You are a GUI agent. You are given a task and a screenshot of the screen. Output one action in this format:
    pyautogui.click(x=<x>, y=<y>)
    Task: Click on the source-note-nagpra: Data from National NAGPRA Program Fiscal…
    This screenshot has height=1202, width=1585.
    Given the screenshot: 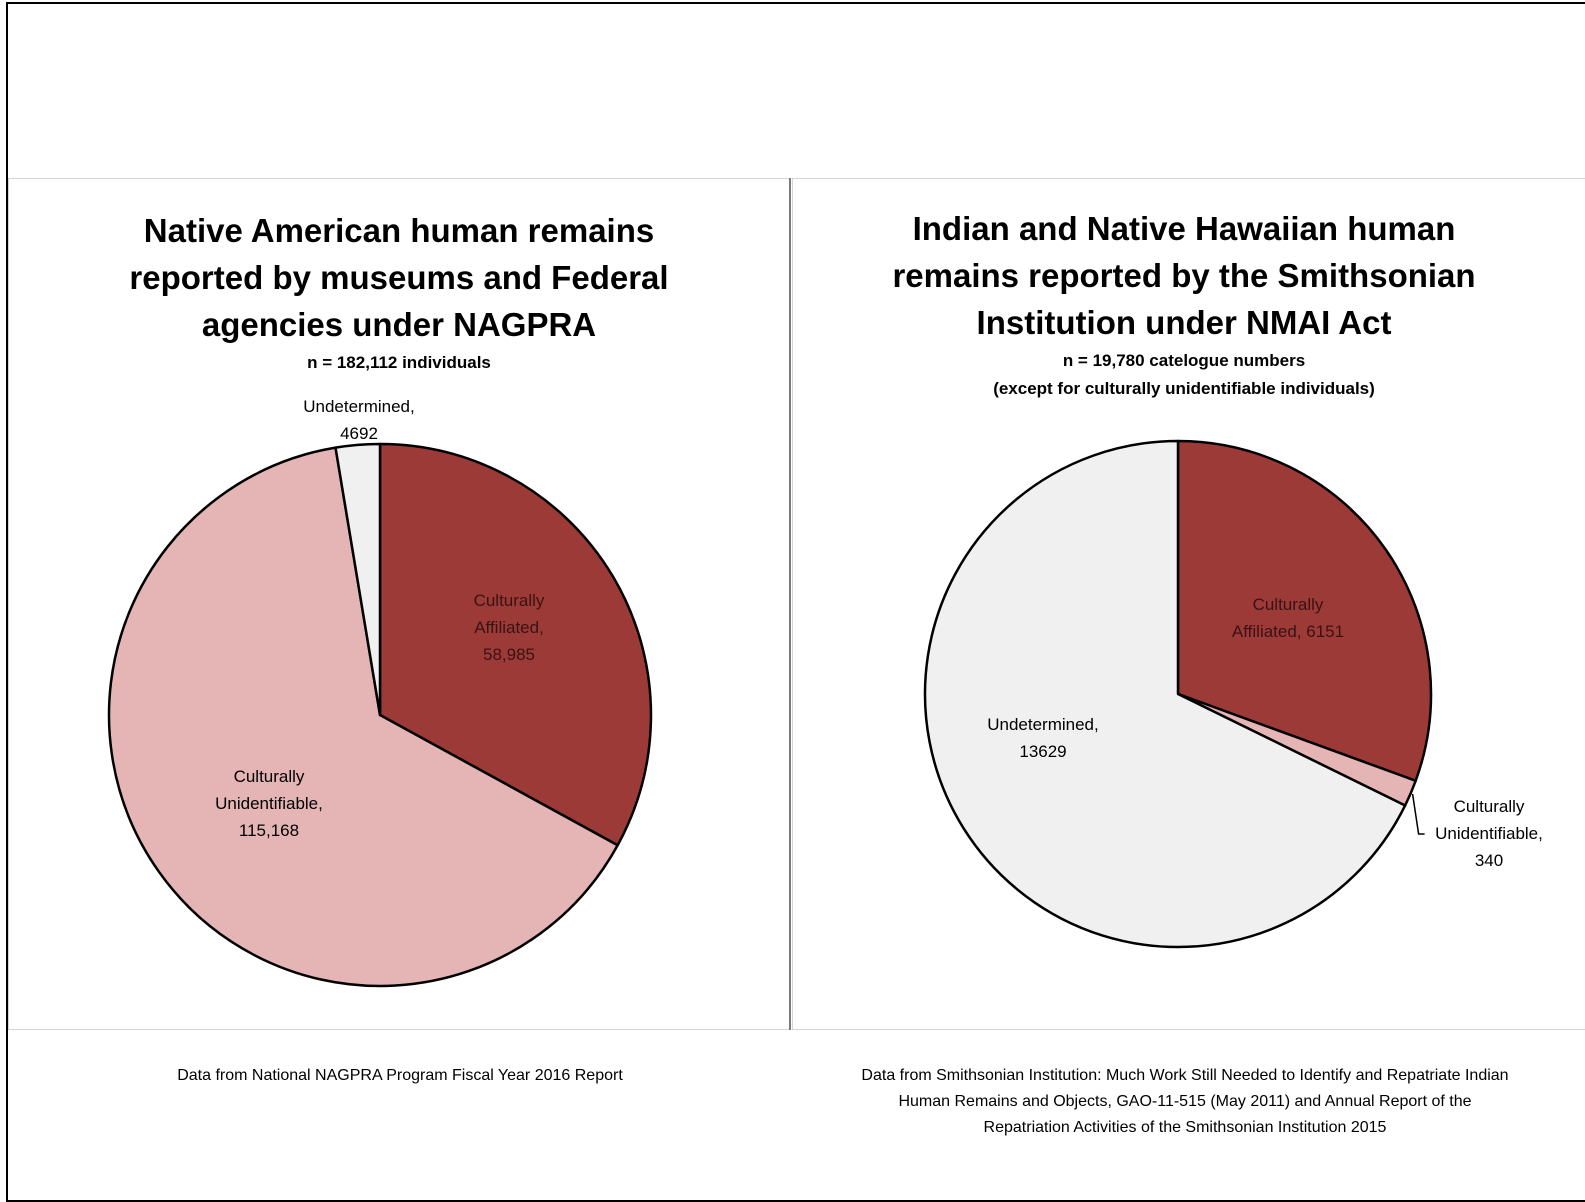 What is the action you would take?
    pyautogui.click(x=400, y=1075)
    